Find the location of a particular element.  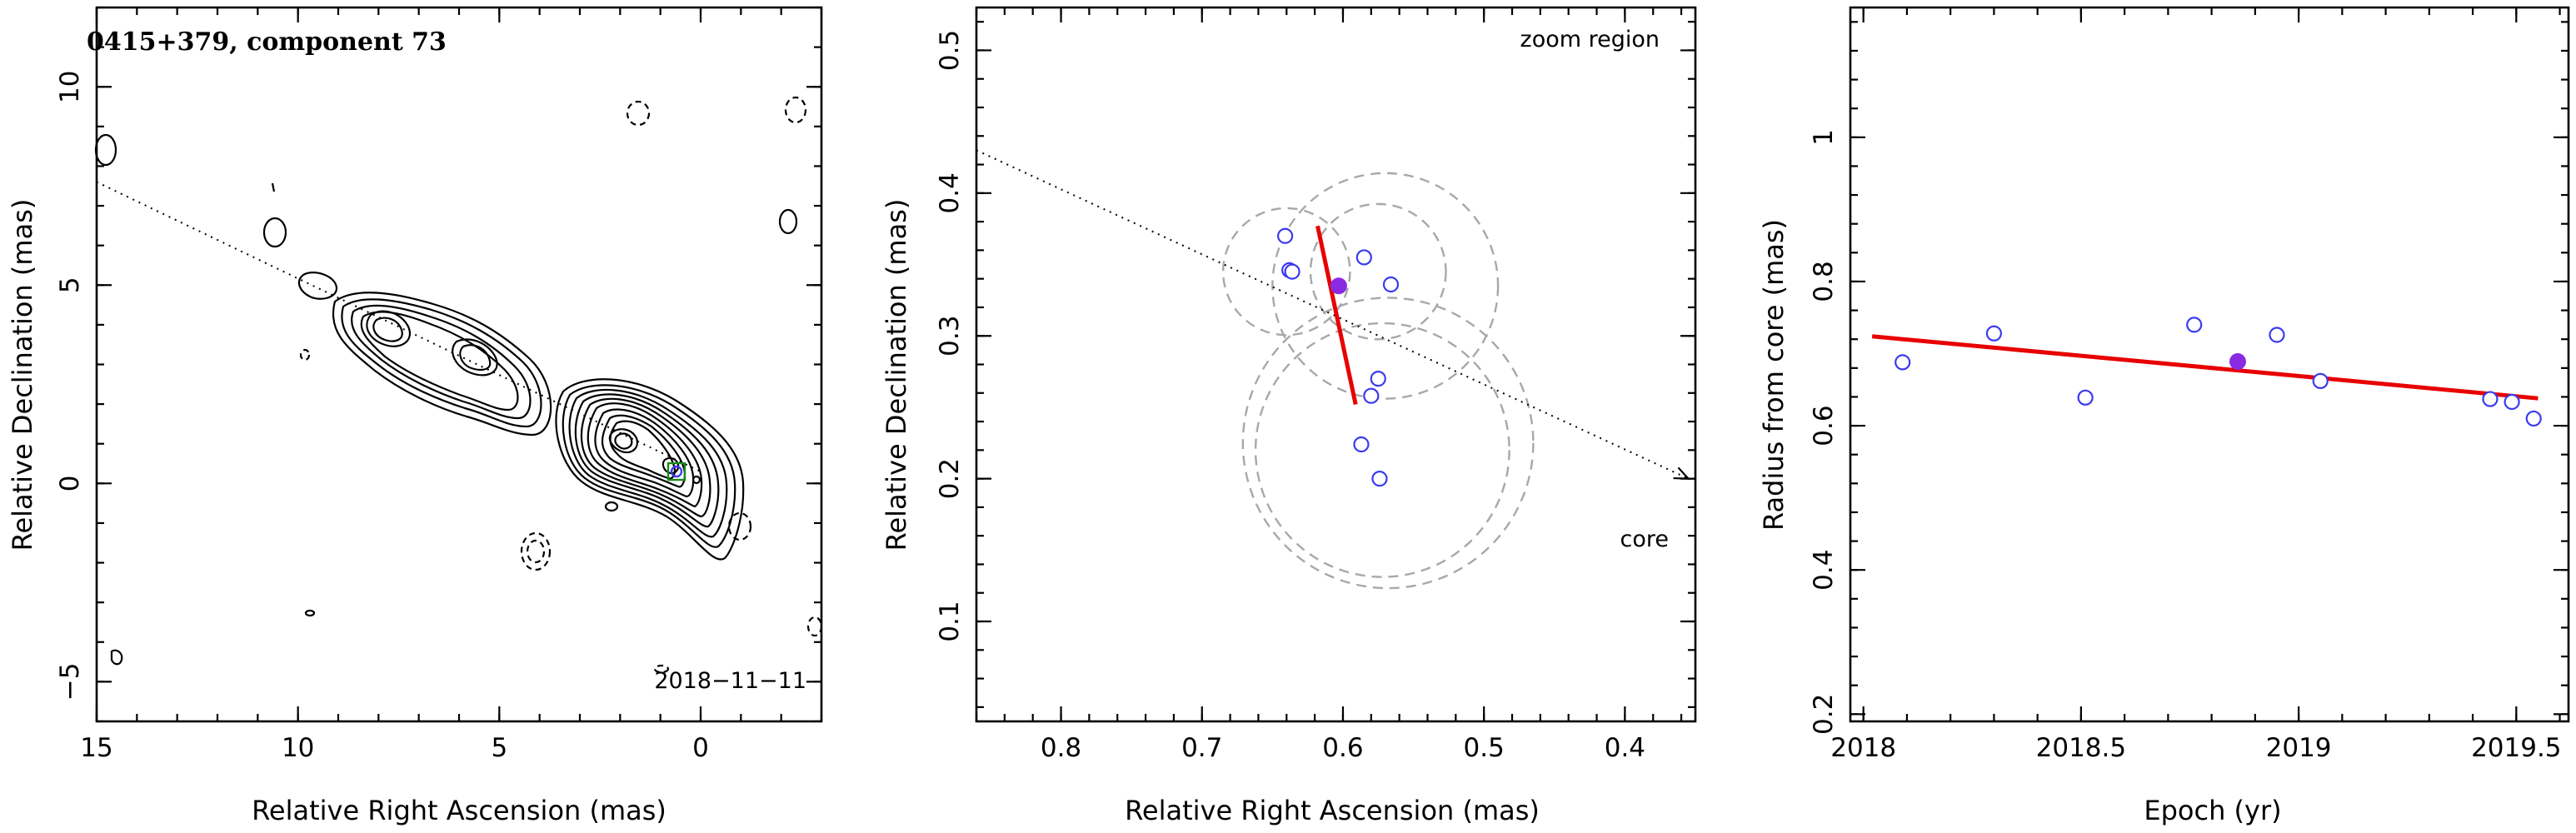

panel3-y-tick-label: 0.4 is located at coordinates (1824, 570).